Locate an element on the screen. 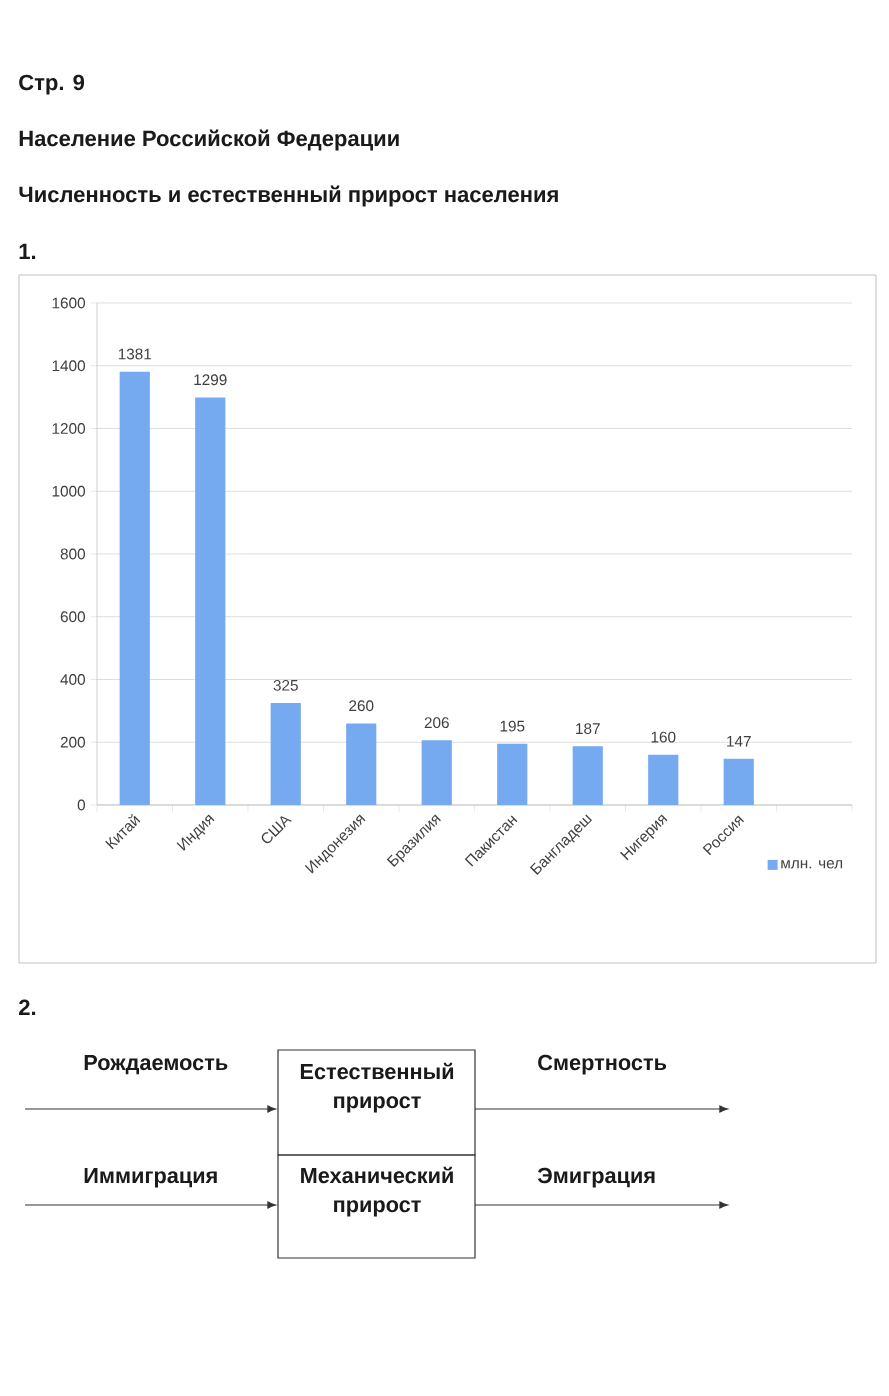  chart-subtitle: Численность и естественный прирост населения is located at coordinates (288, 196).